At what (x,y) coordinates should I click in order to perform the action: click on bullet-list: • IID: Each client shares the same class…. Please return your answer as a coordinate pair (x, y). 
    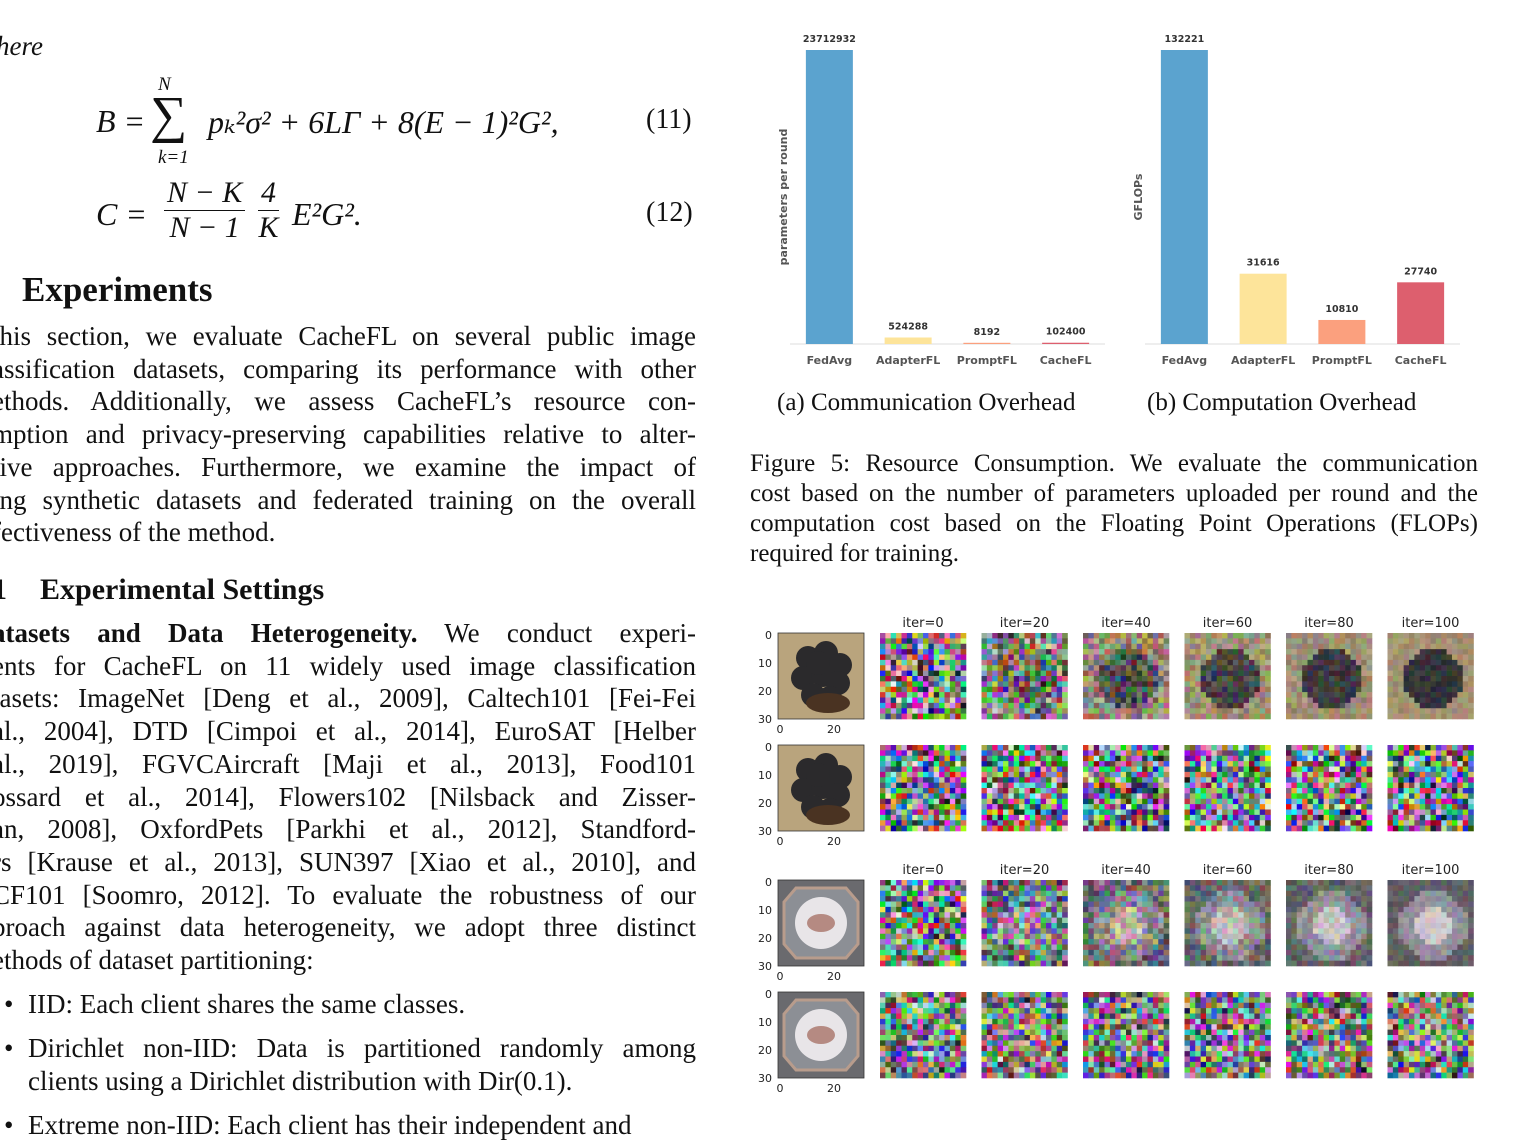
    Looking at the image, I should click on (350, 1064).